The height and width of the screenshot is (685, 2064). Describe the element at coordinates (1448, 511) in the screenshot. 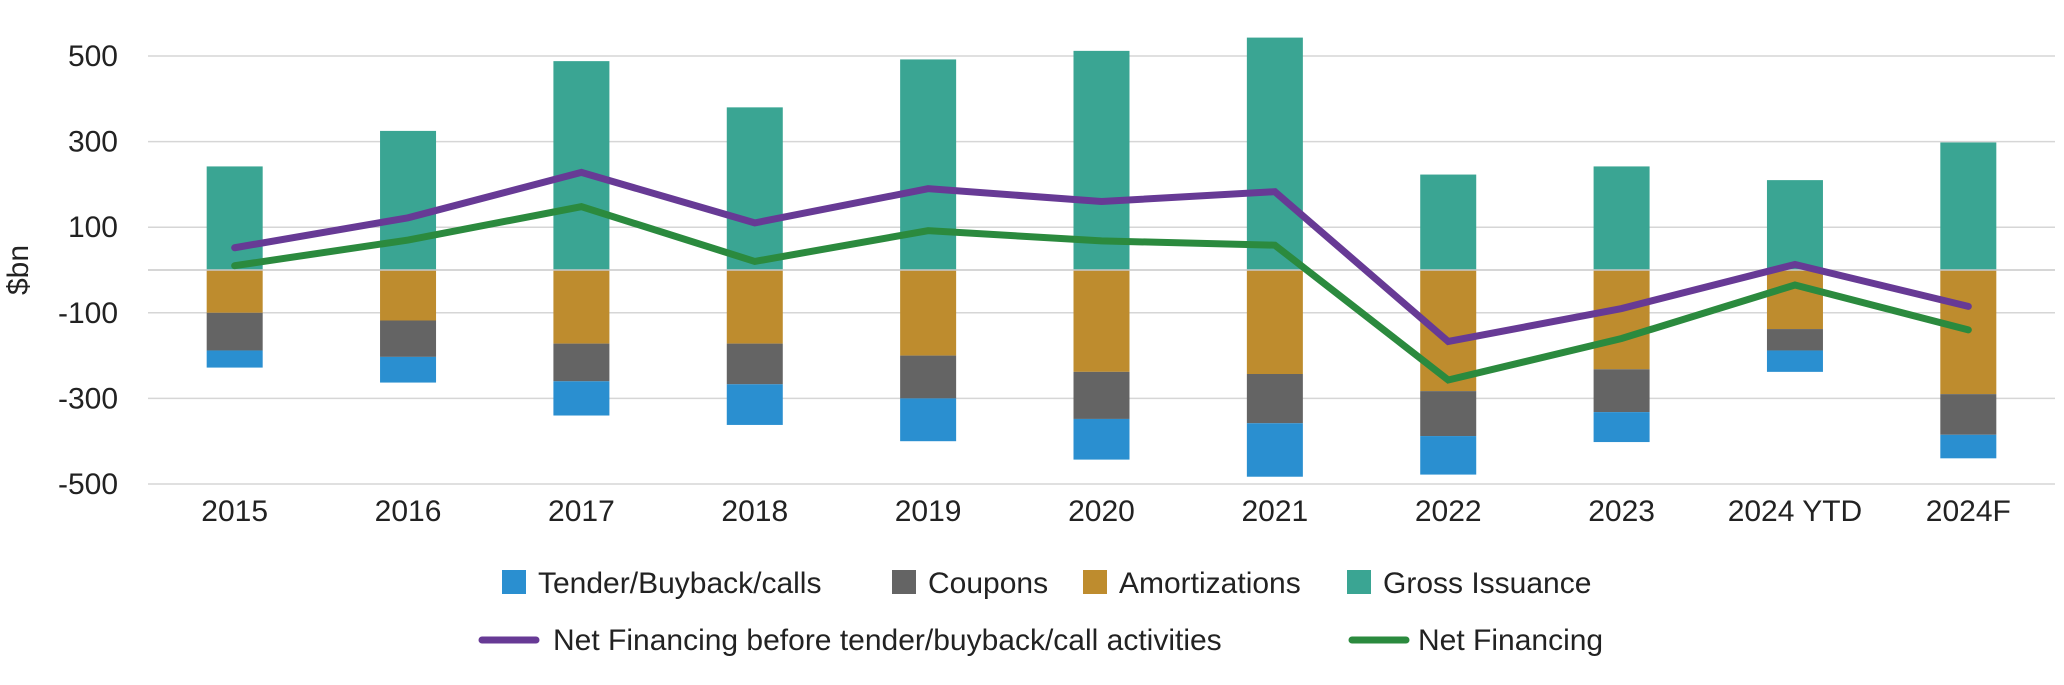

I see `x-tick-label: 2022` at that location.